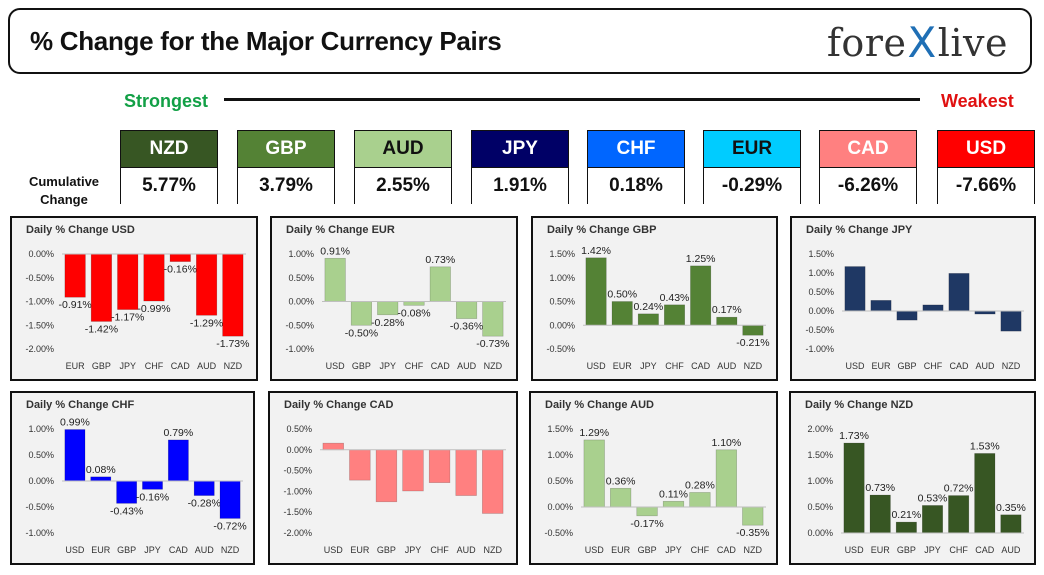 This screenshot has height=575, width=1044. I want to click on currency-name: CHF, so click(636, 149).